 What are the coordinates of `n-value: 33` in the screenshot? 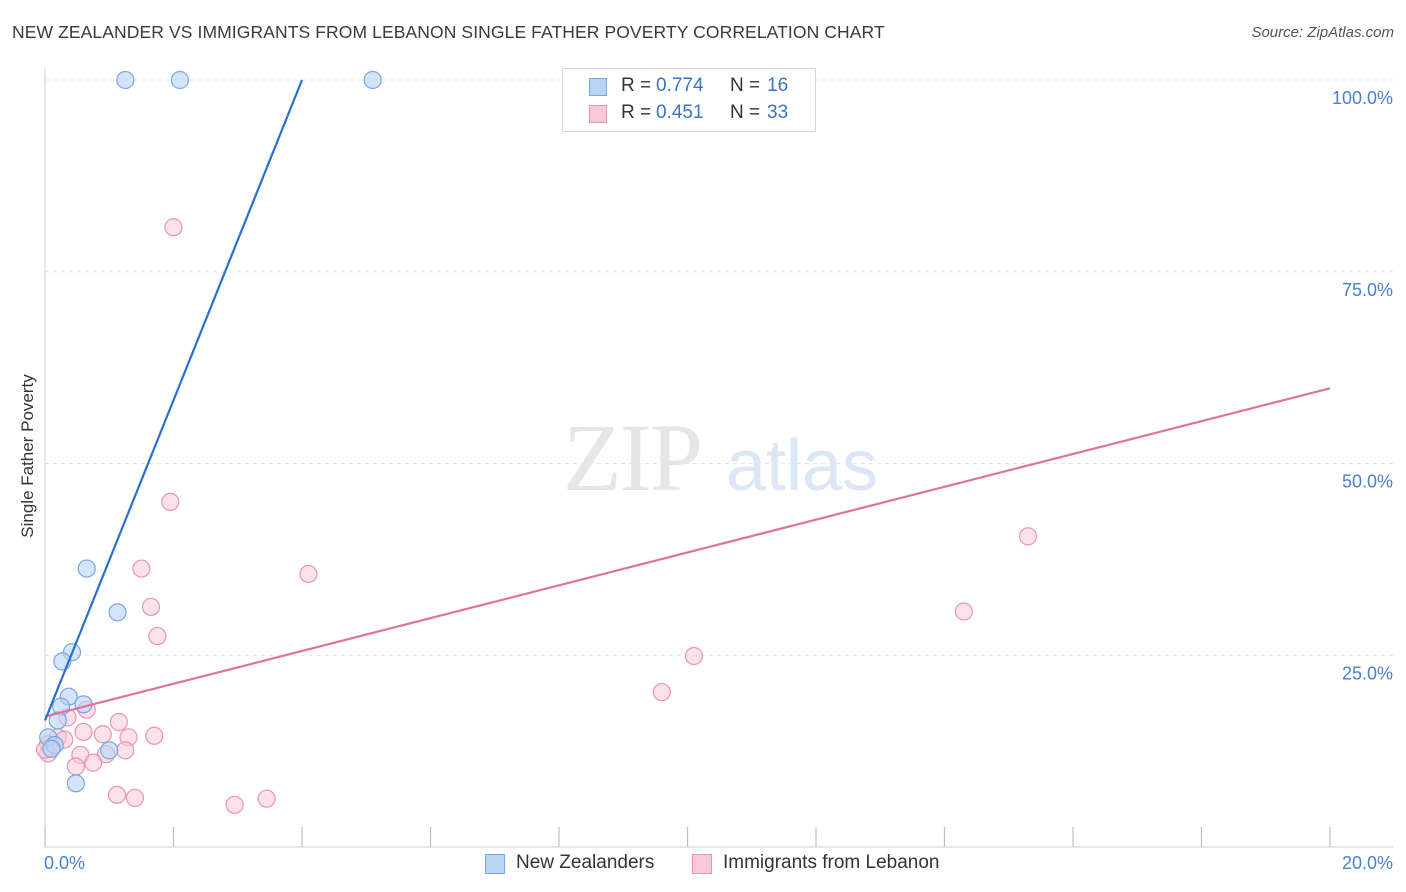 It's located at (778, 112).